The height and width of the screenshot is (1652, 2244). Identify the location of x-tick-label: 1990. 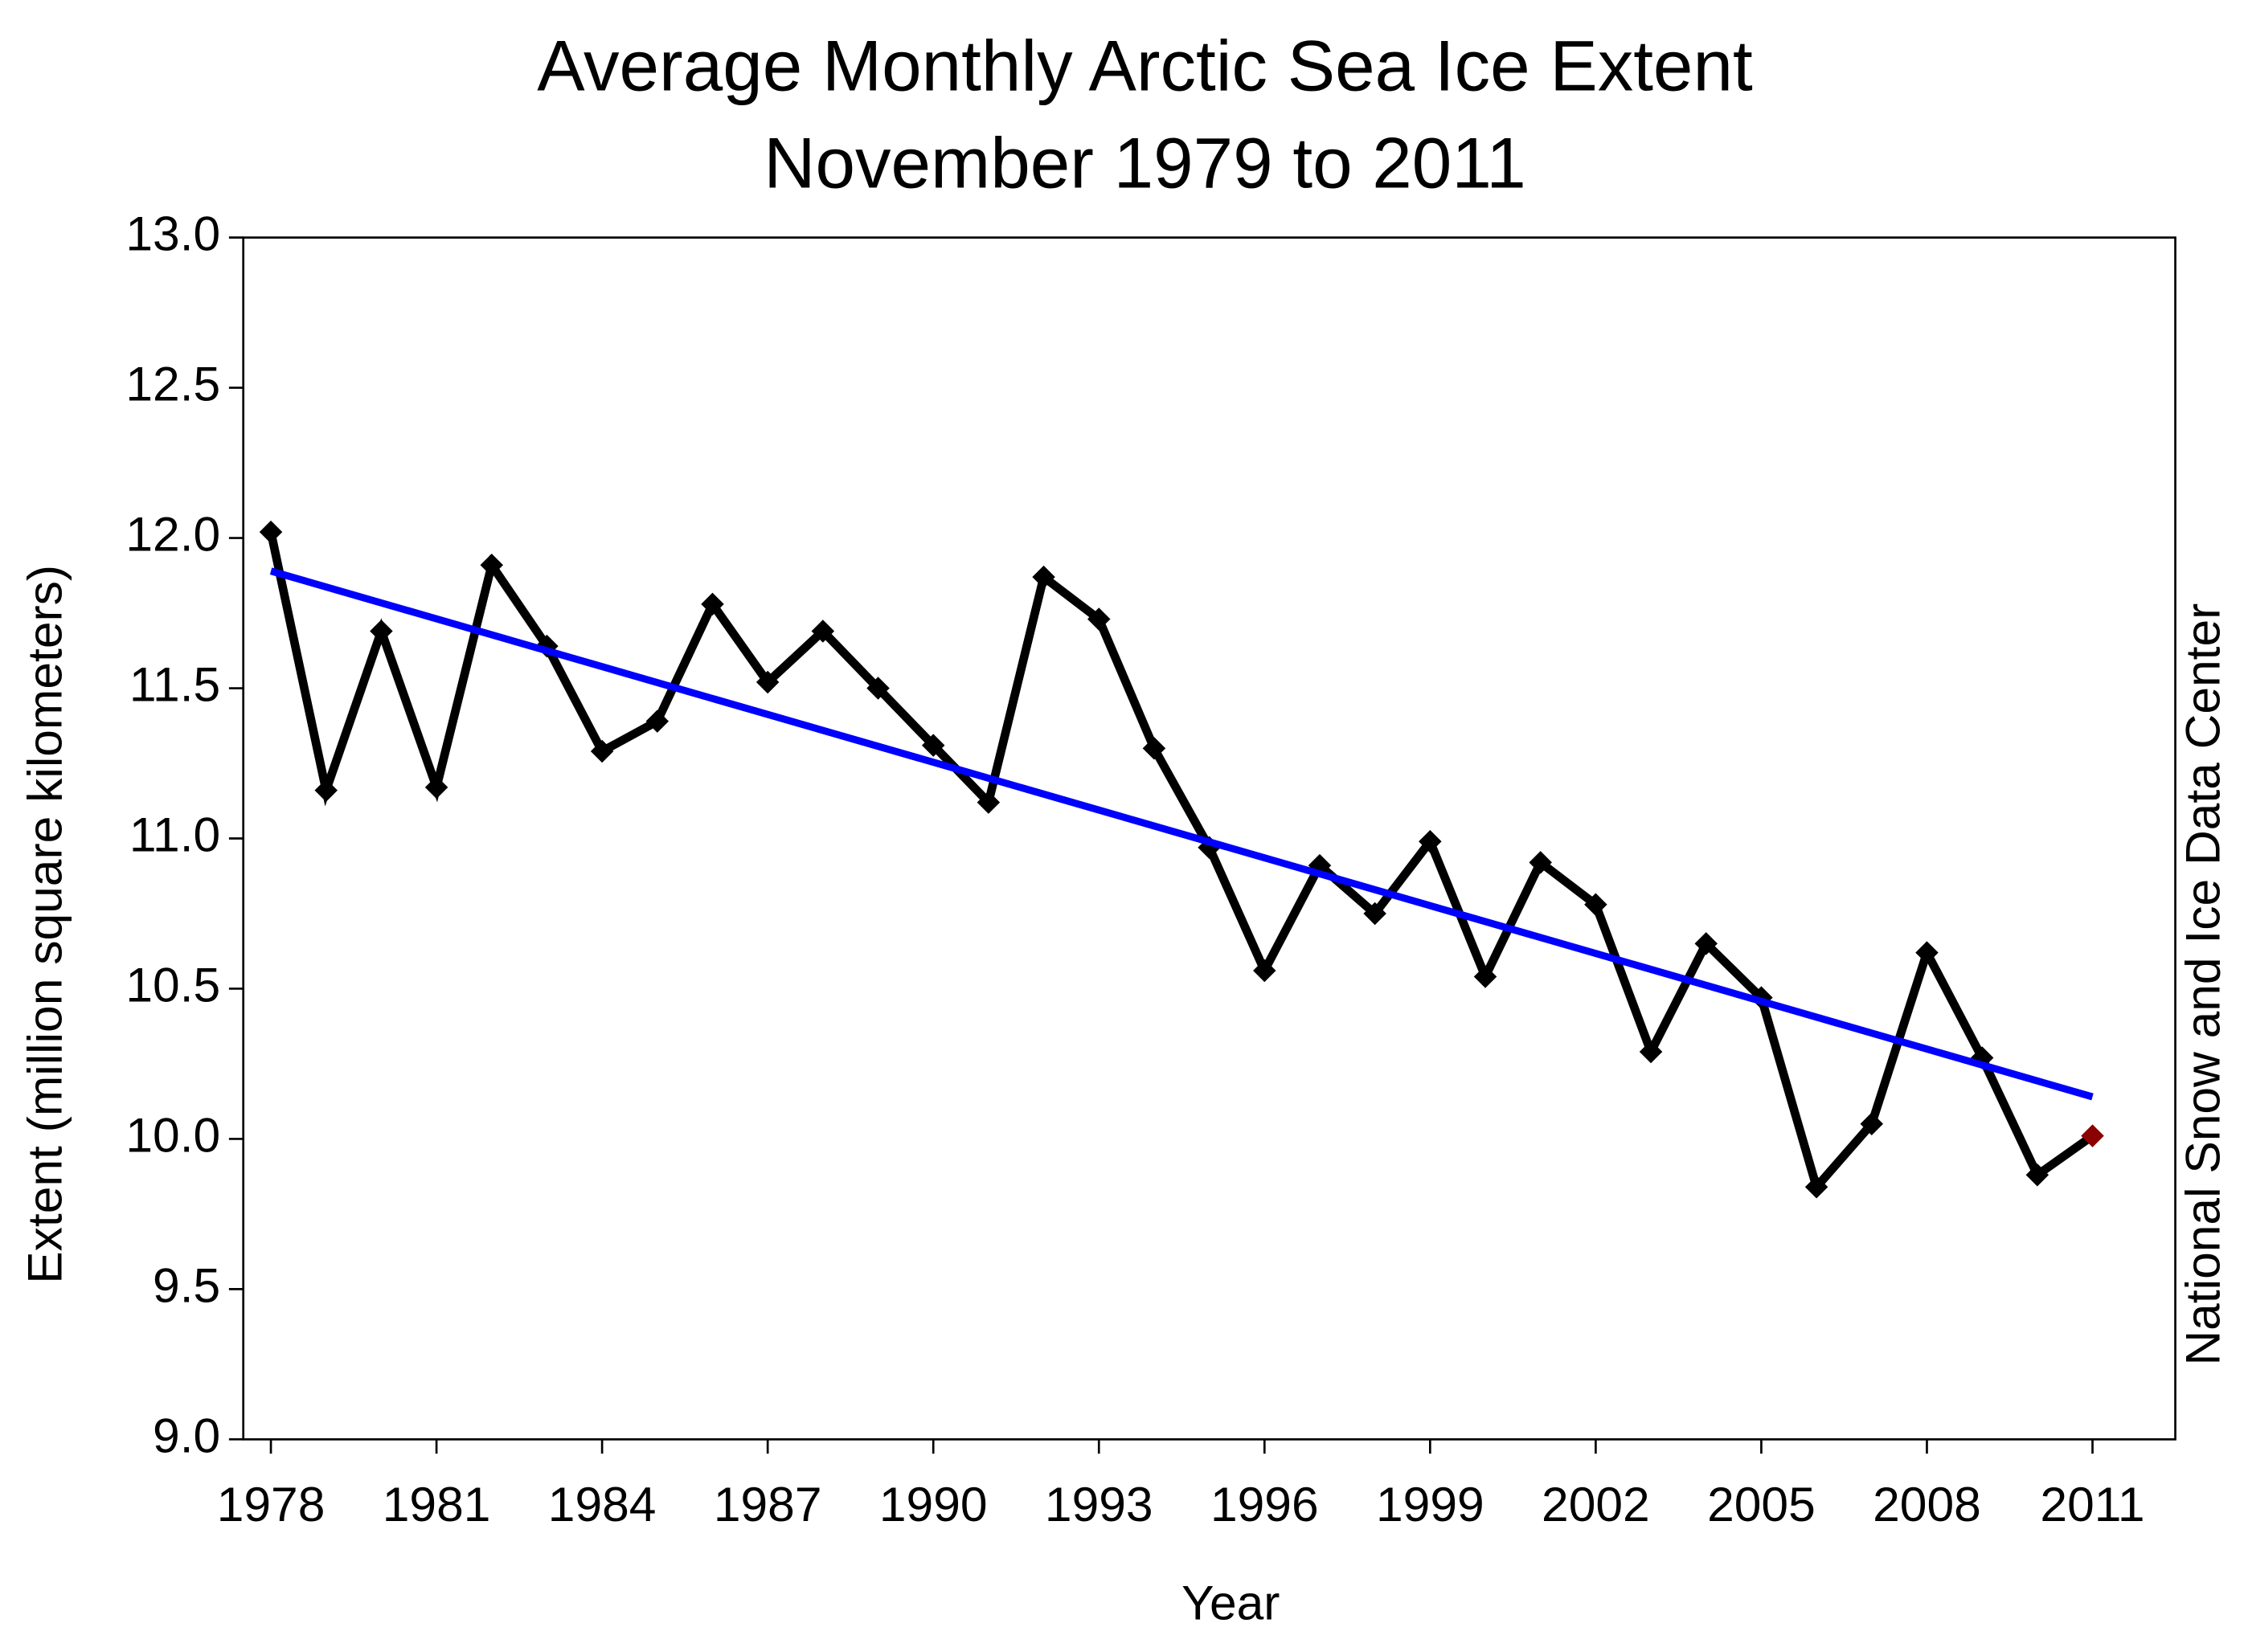
(933, 1504).